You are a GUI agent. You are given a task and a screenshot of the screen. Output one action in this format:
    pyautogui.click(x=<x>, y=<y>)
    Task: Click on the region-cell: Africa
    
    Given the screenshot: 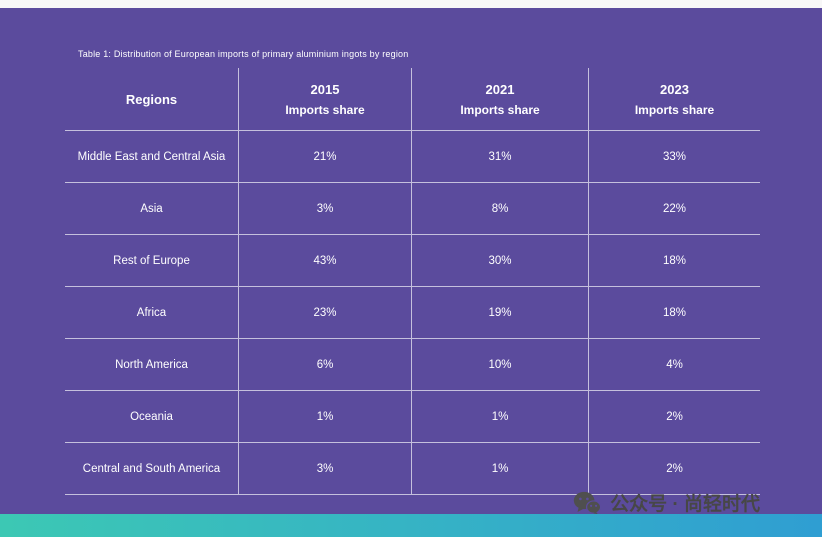 What is the action you would take?
    pyautogui.click(x=151, y=312)
    